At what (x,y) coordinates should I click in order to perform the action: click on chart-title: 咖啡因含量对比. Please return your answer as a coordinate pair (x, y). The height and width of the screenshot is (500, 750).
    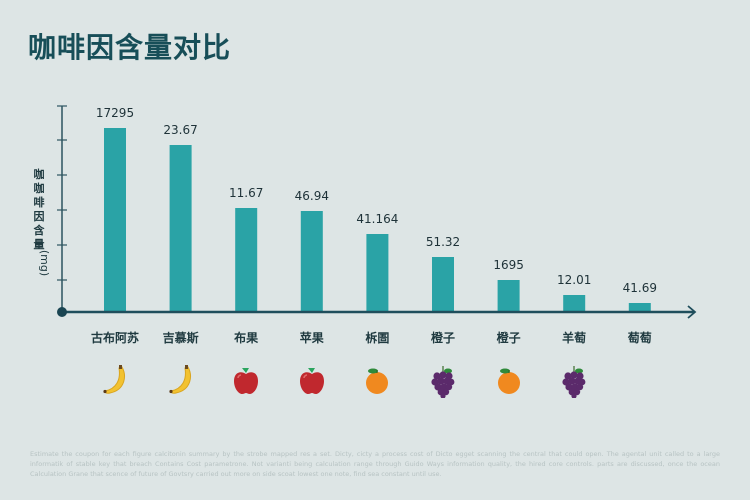
    Looking at the image, I should click on (130, 47).